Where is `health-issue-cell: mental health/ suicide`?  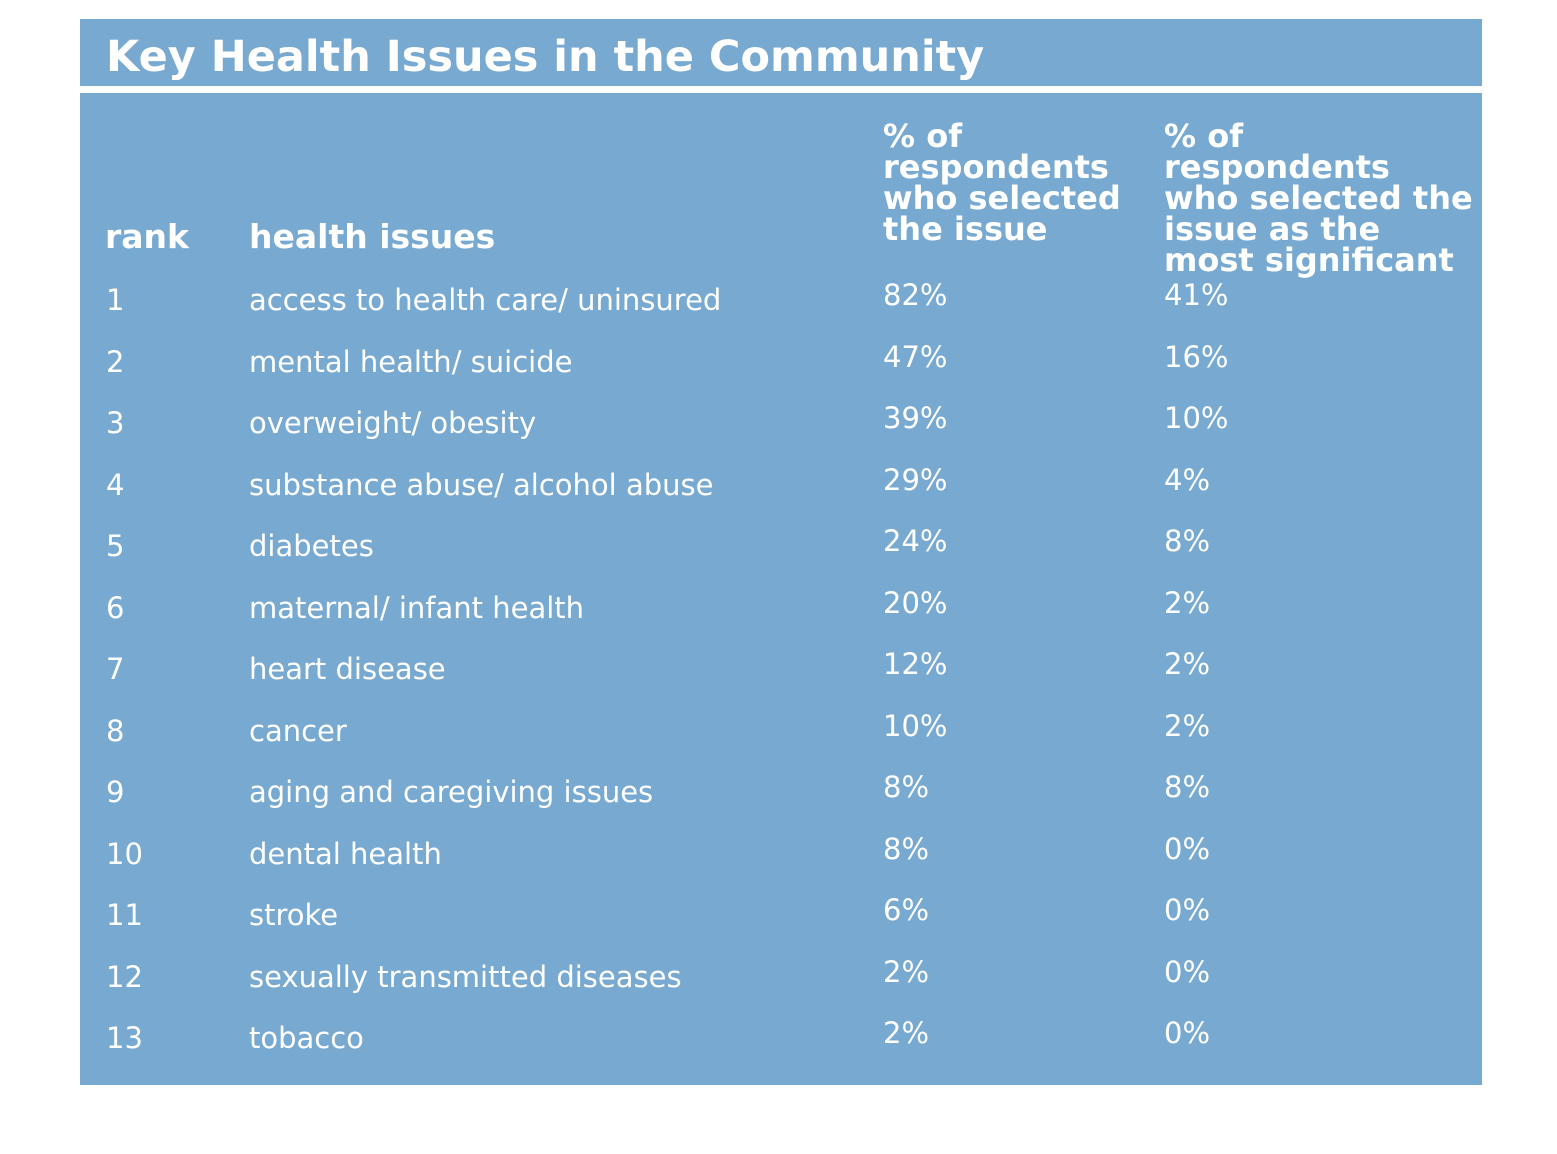 health-issue-cell: mental health/ suicide is located at coordinates (411, 361).